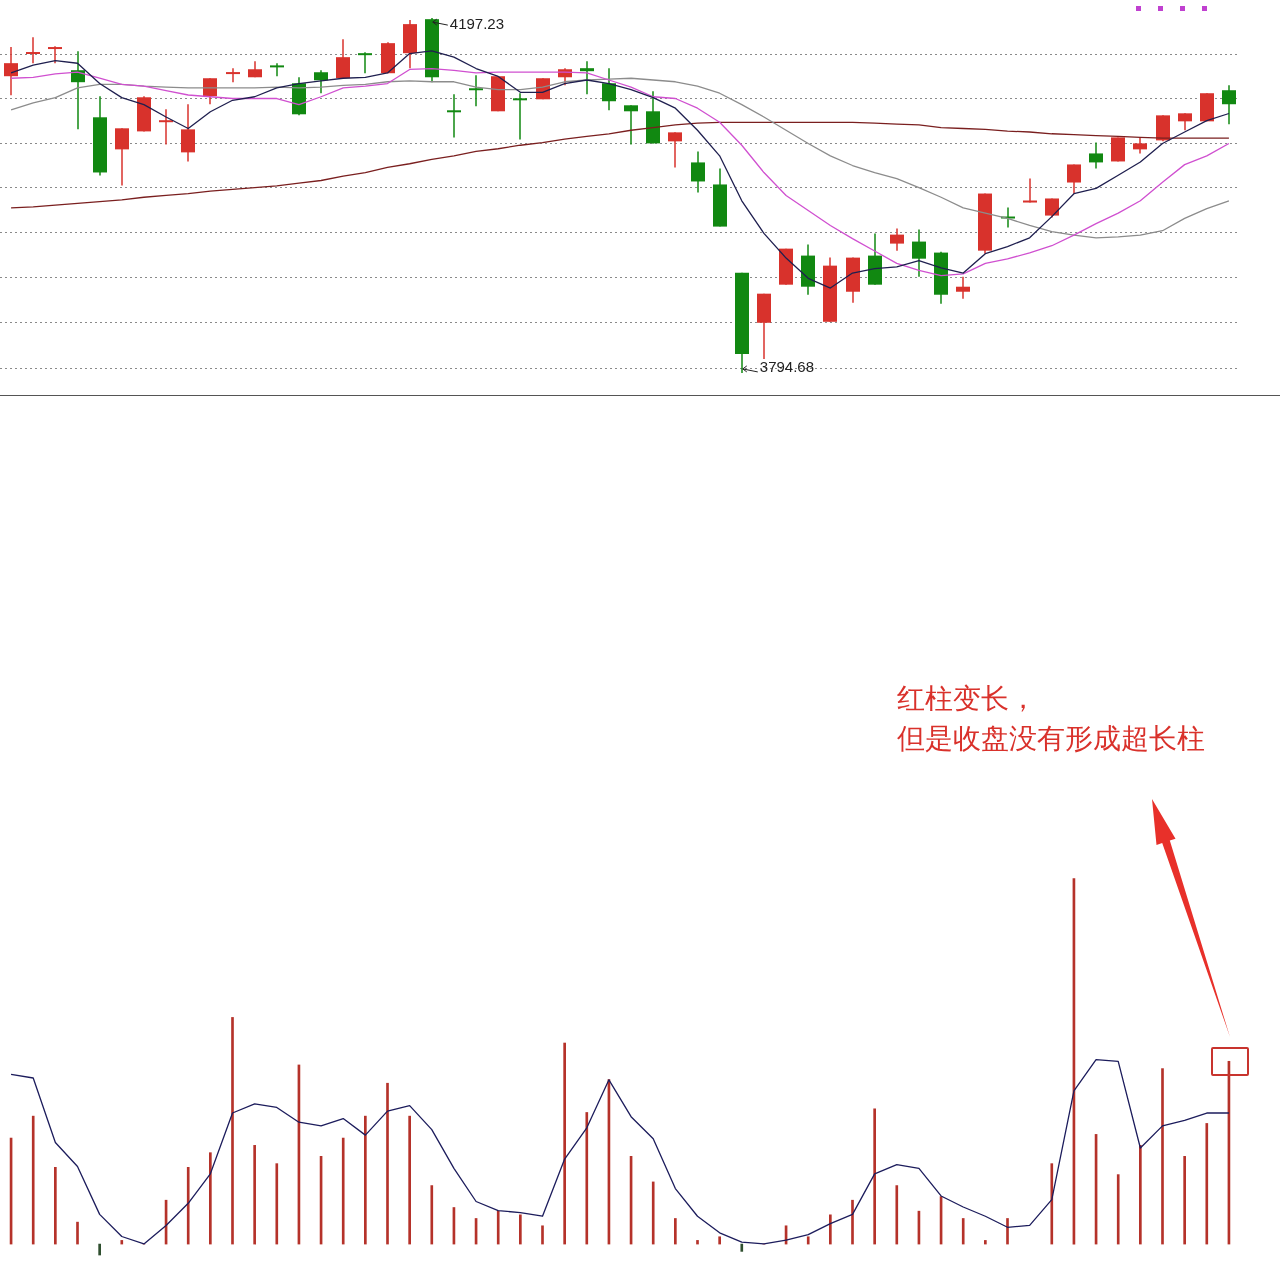  Describe the element at coordinates (477, 24) in the screenshot. I see `annotation: 4197.23` at that location.